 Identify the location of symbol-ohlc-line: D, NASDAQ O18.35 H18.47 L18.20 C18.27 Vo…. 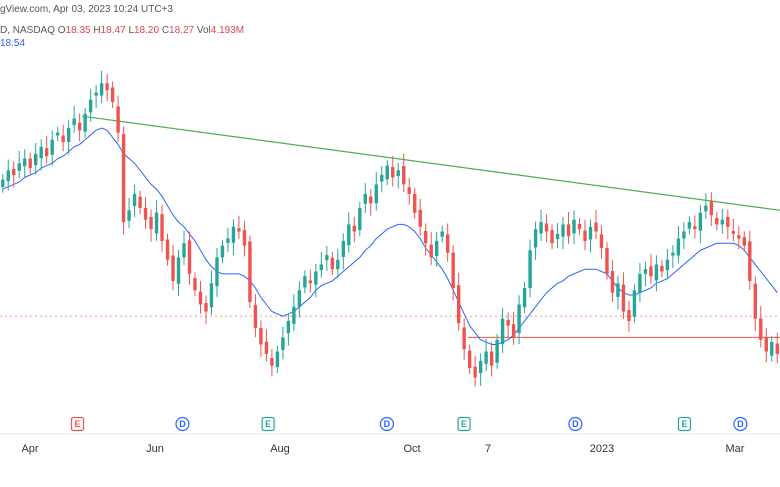
(122, 30).